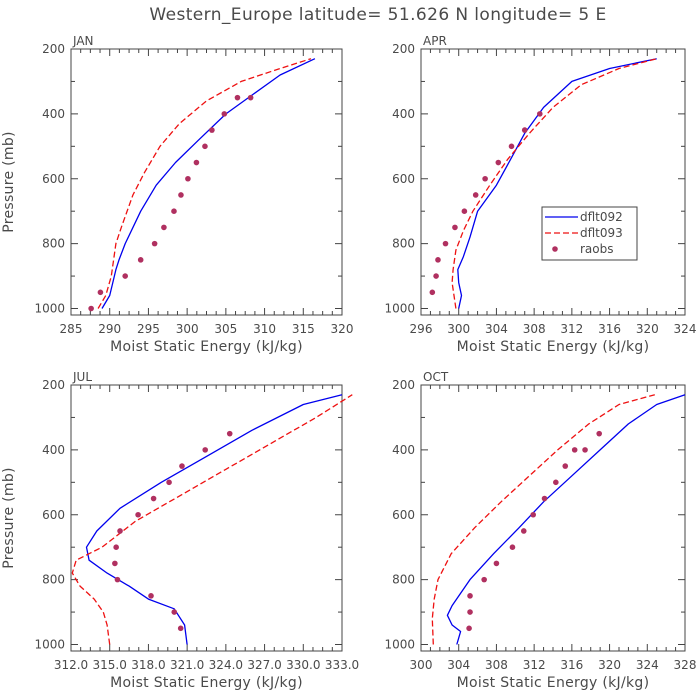 This screenshot has height=700, width=700. Describe the element at coordinates (601, 233) in the screenshot. I see `legend-label: dflt093` at that location.